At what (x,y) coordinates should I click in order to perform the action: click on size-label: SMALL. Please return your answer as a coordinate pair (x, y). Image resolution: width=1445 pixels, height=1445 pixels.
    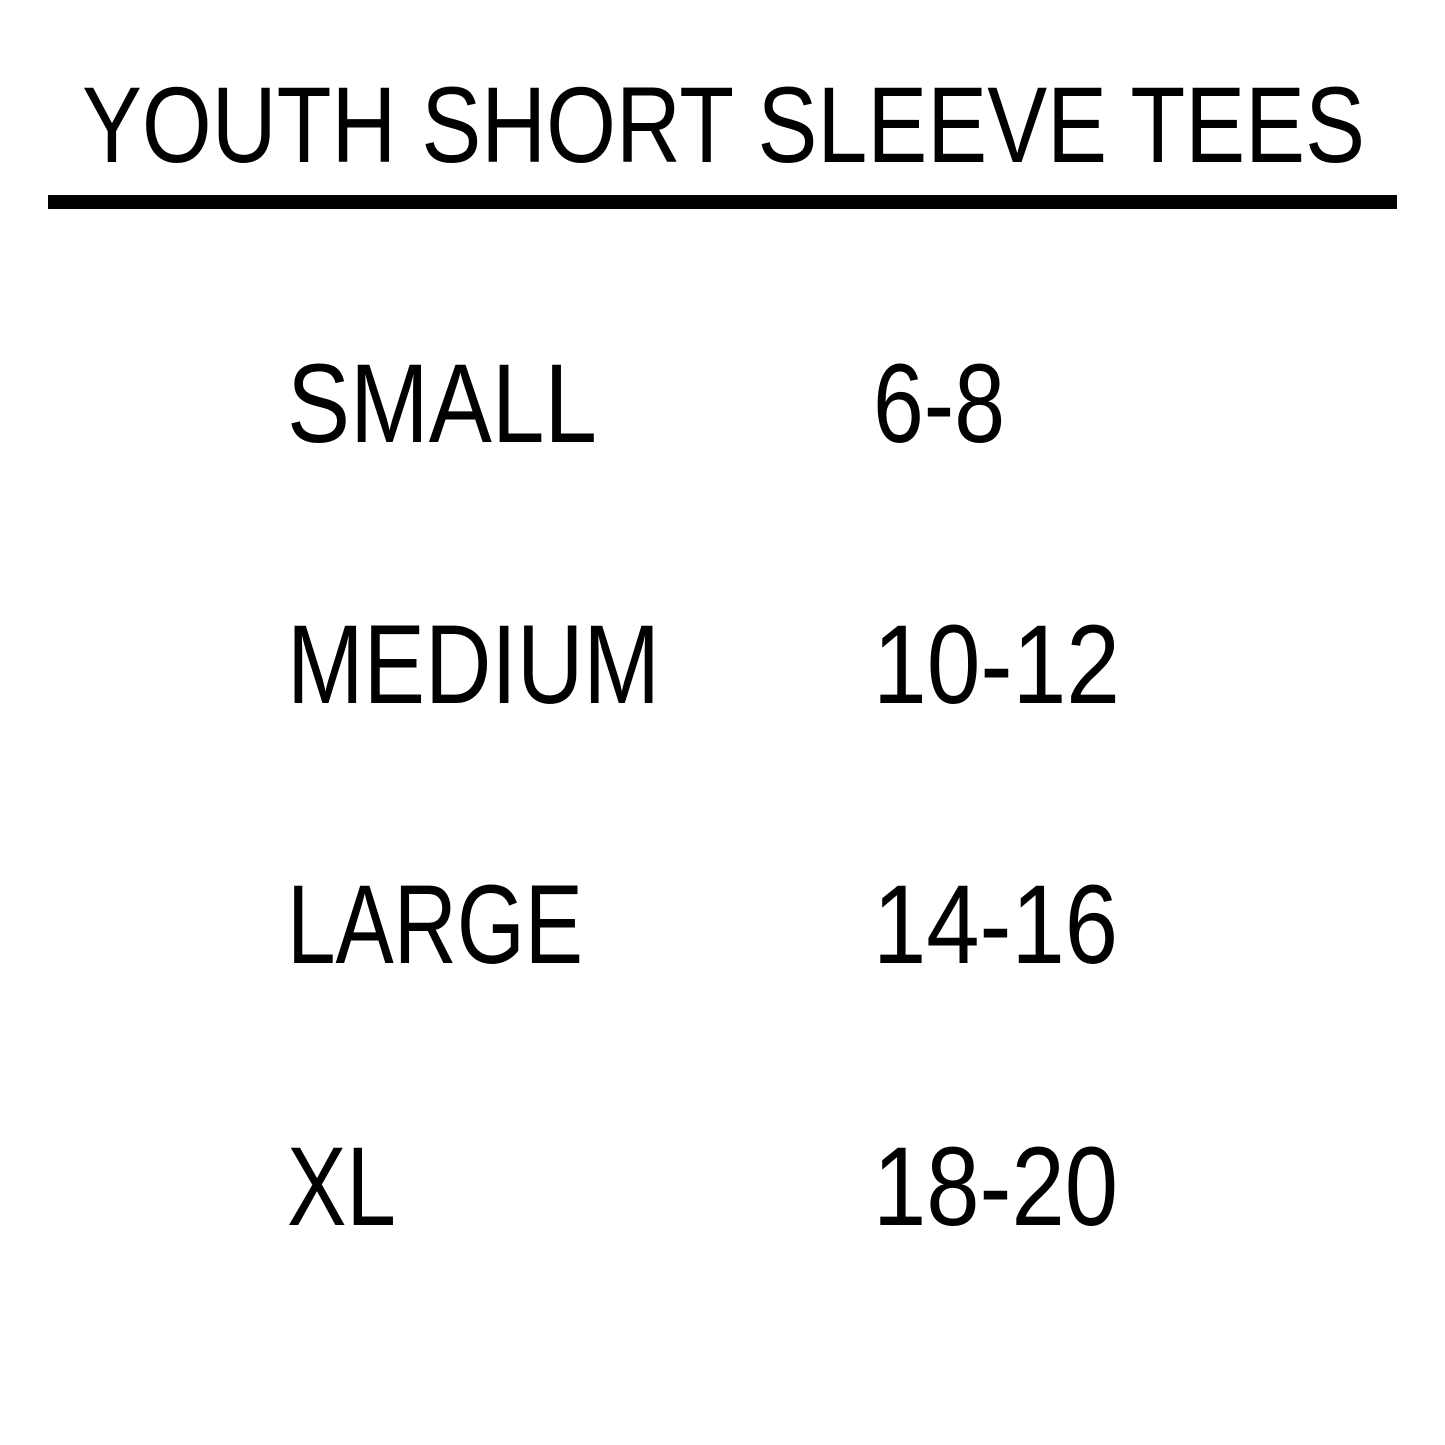
    Looking at the image, I should click on (442, 403).